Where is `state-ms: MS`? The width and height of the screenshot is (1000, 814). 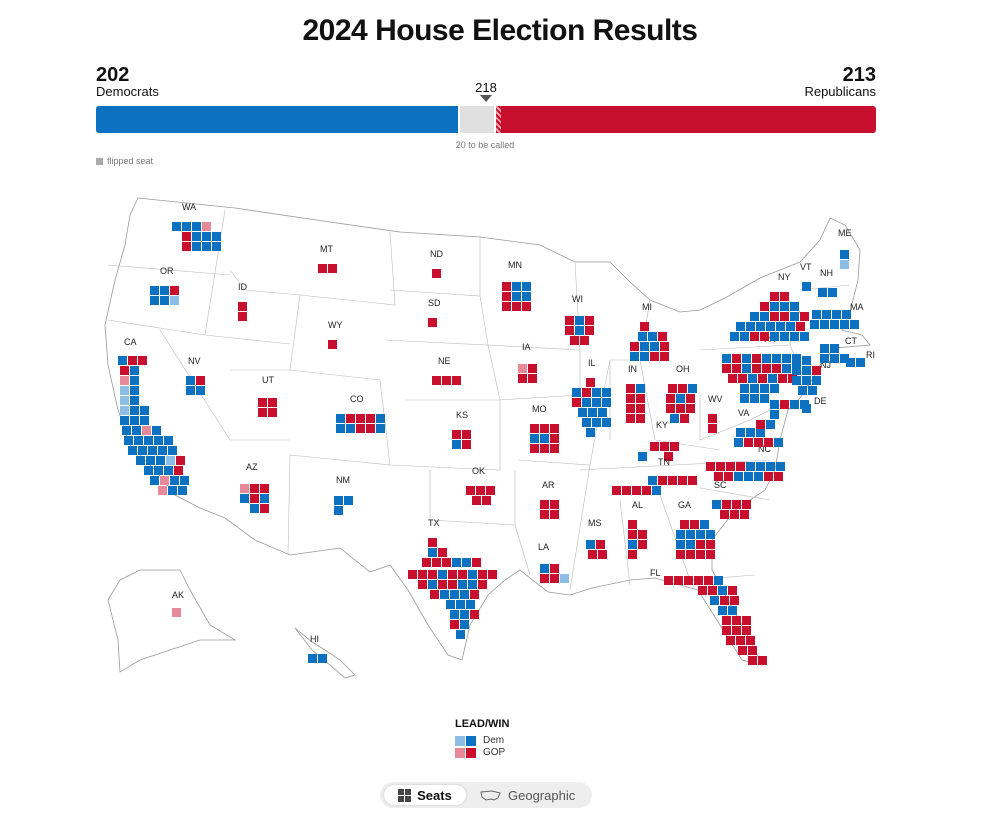
state-ms: MS is located at coordinates (596, 538).